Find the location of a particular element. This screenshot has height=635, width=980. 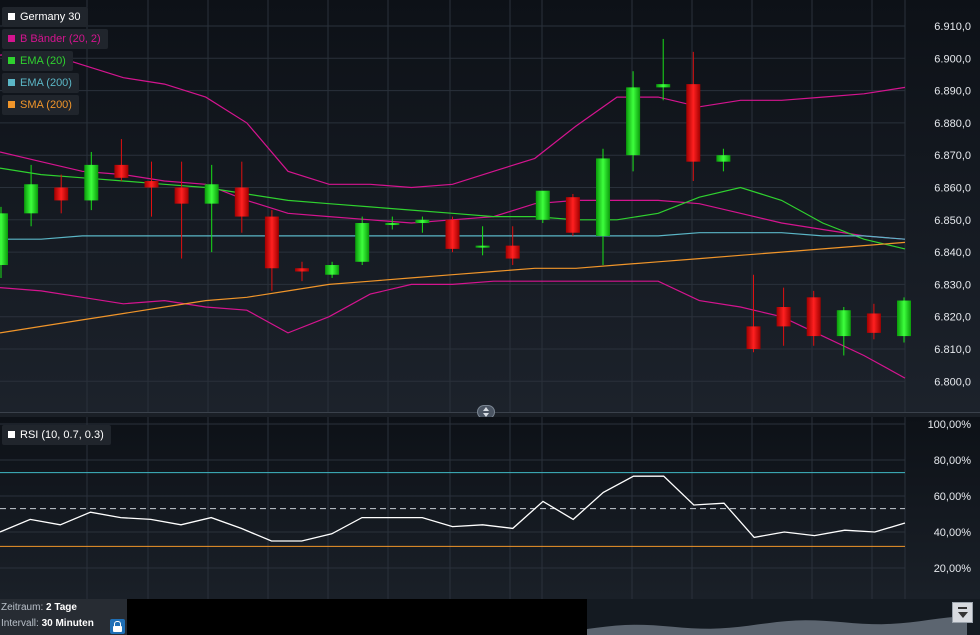

rsi-axis-tick-label: 60,00% is located at coordinates (953, 497).